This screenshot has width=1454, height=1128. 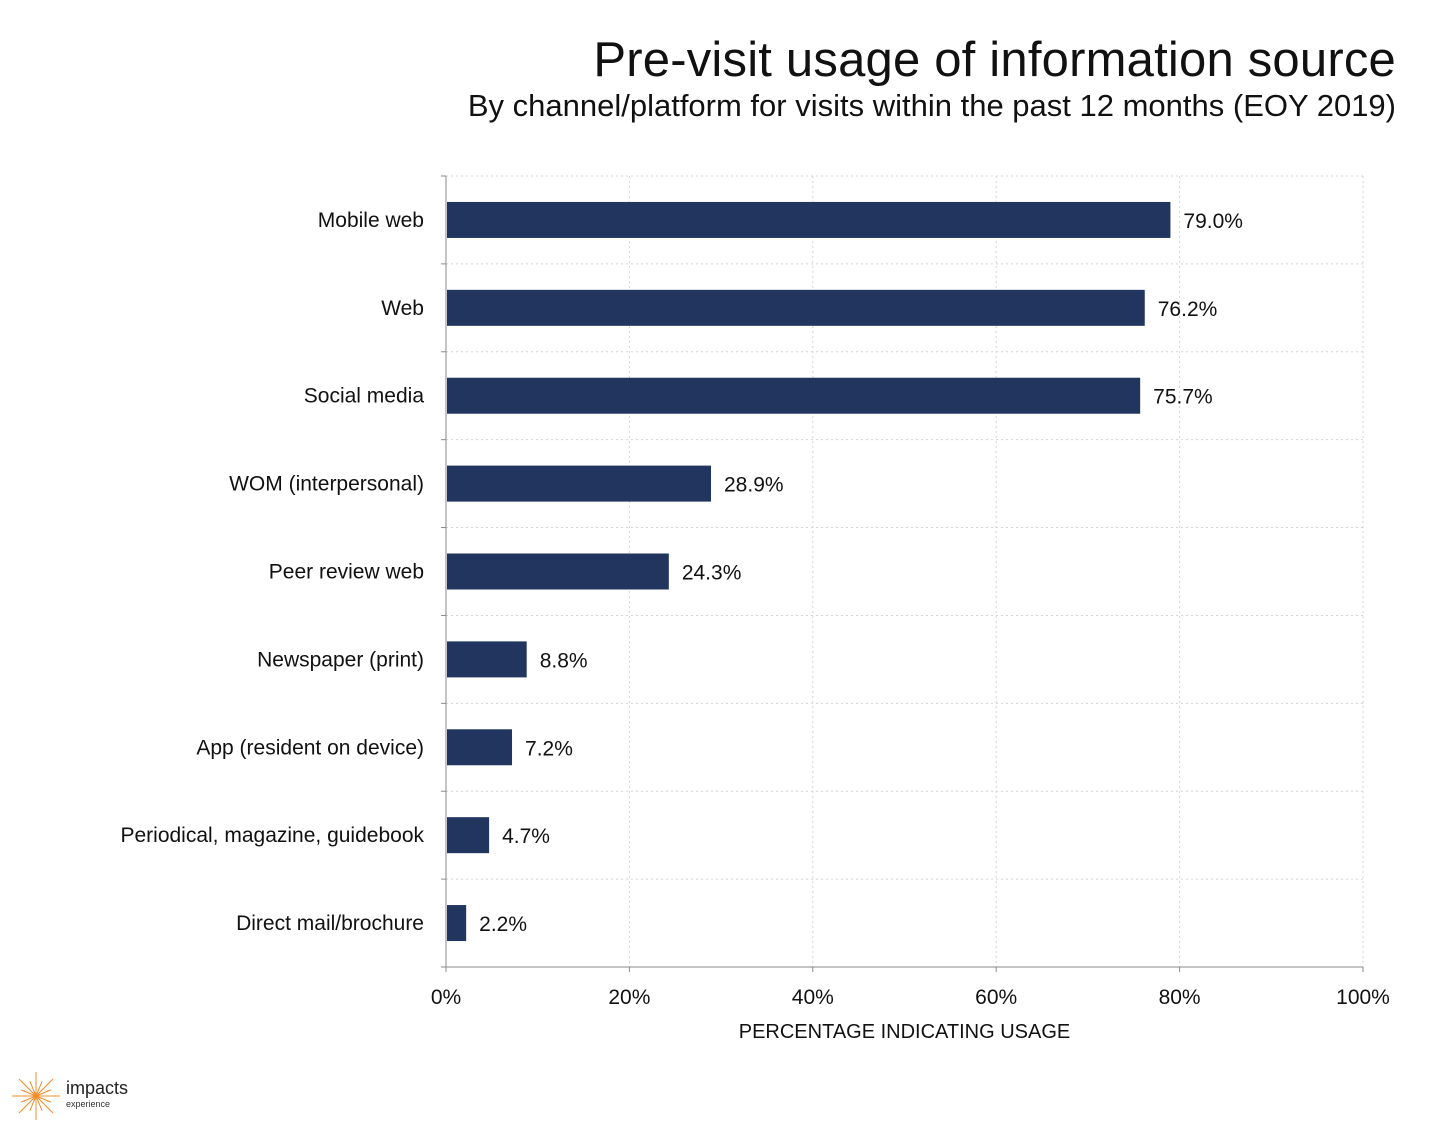 I want to click on impacts-logo: impacts experience, so click(x=80, y=1096).